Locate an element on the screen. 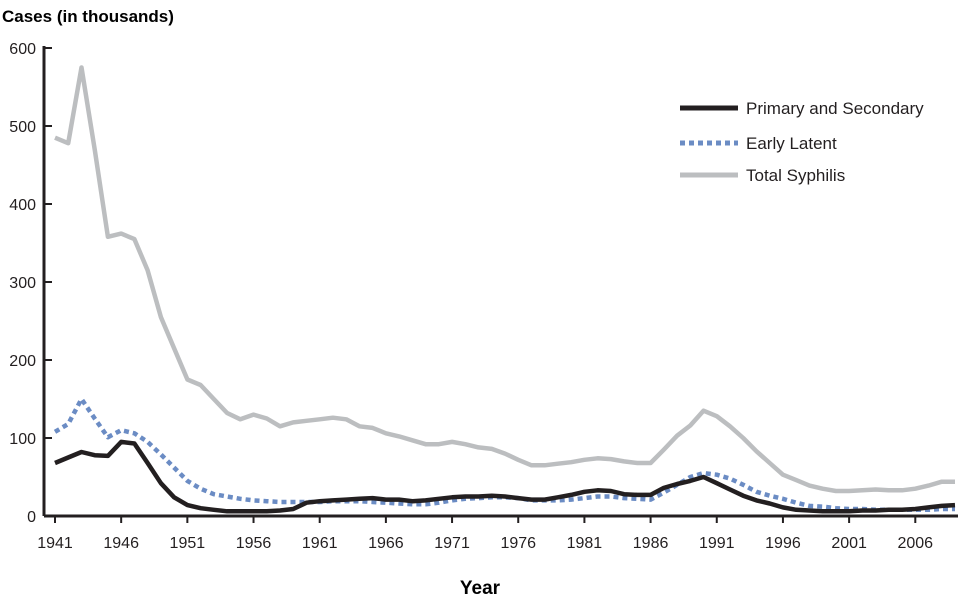  series-line-primary-and-secondary is located at coordinates (505, 476).